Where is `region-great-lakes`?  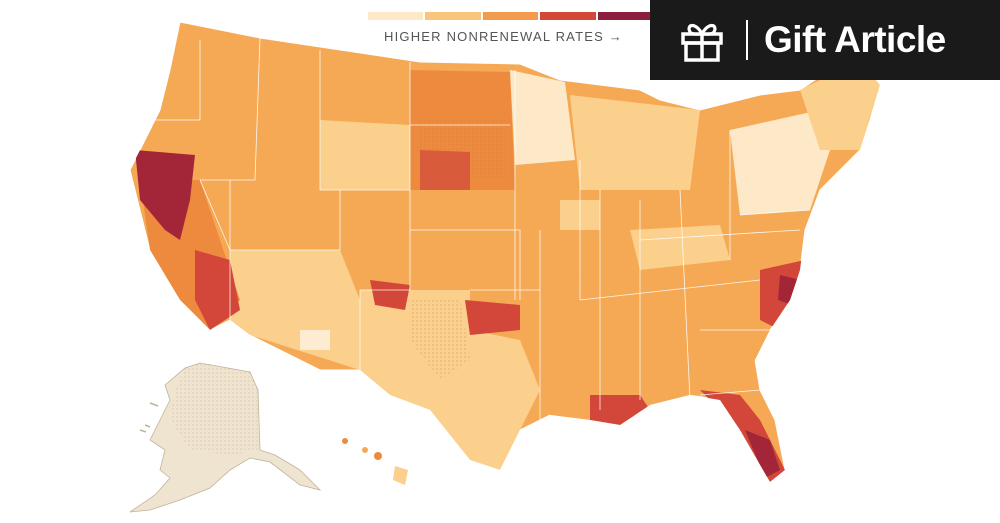 region-great-lakes is located at coordinates (635, 142).